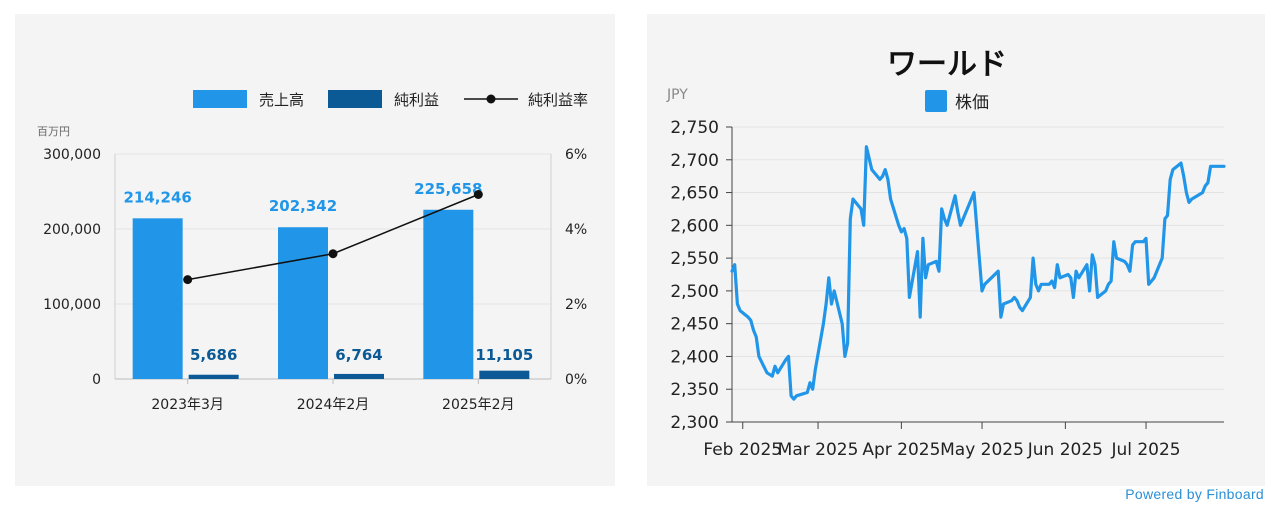 The height and width of the screenshot is (512, 1280). What do you see at coordinates (303, 206) in the screenshot?
I see `revenue-data-label: 202,342` at bounding box center [303, 206].